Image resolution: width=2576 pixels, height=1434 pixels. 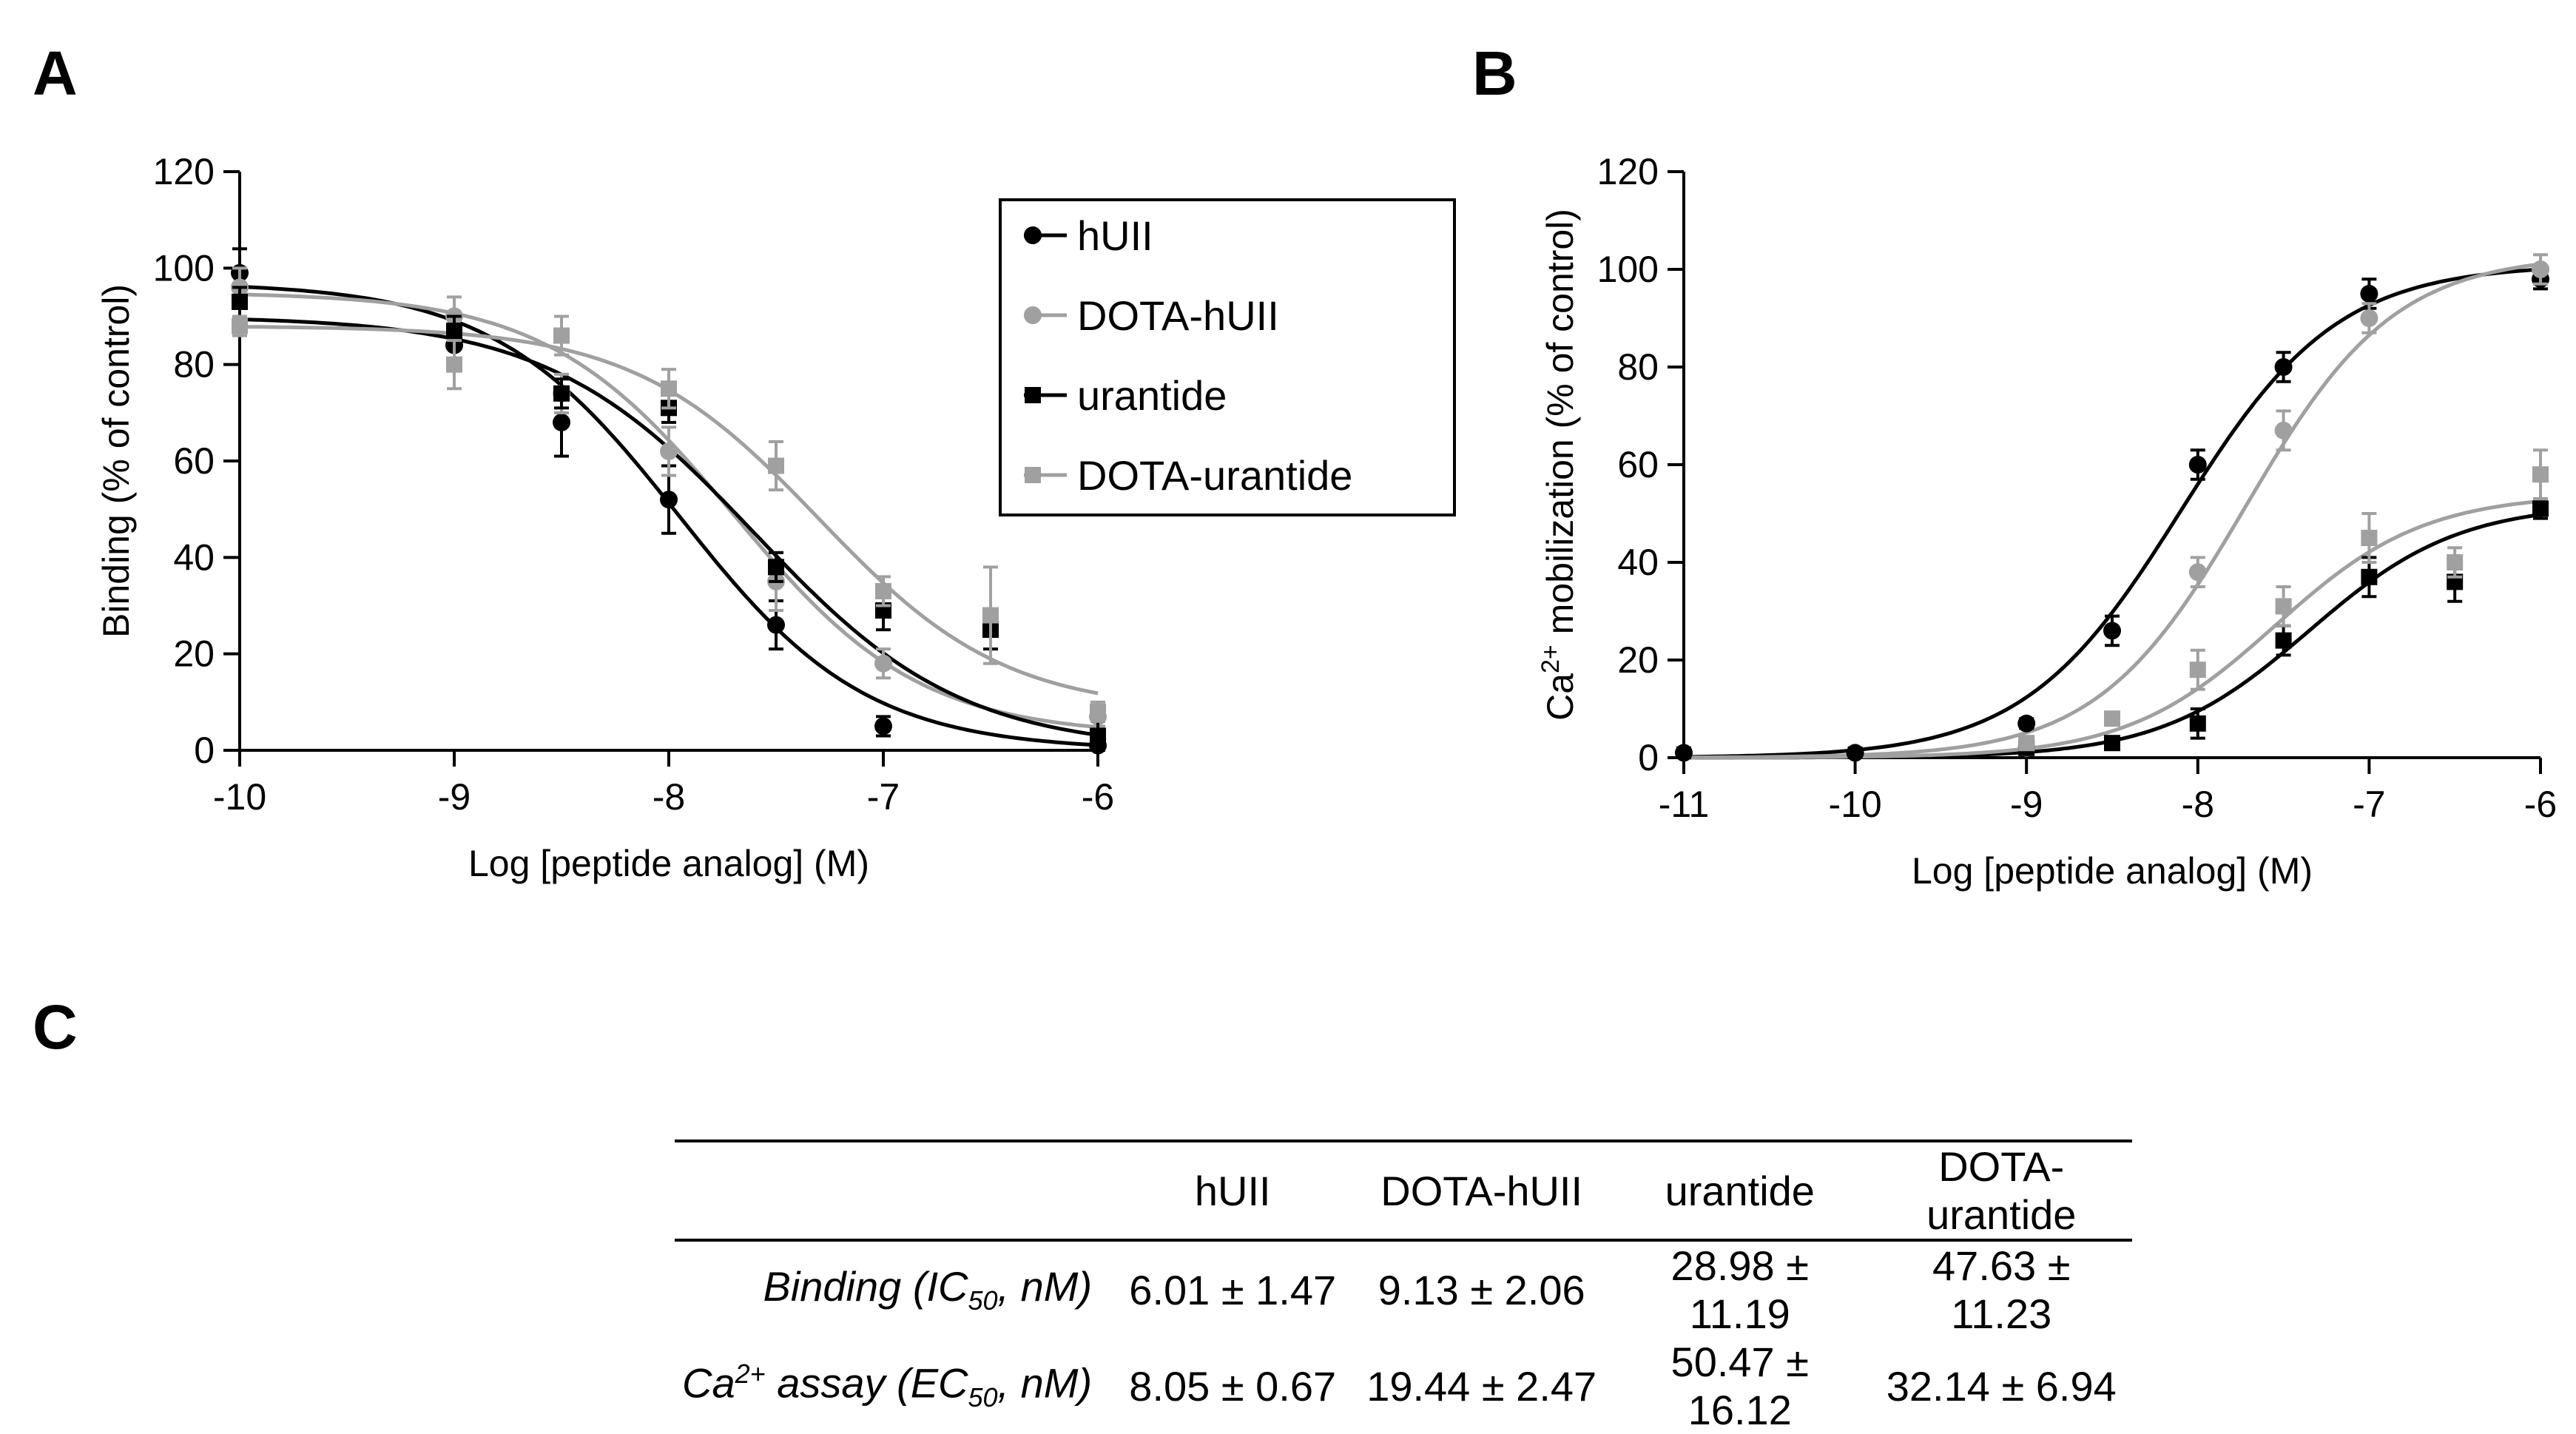 What do you see at coordinates (893, 1190) in the screenshot?
I see `table-corner` at bounding box center [893, 1190].